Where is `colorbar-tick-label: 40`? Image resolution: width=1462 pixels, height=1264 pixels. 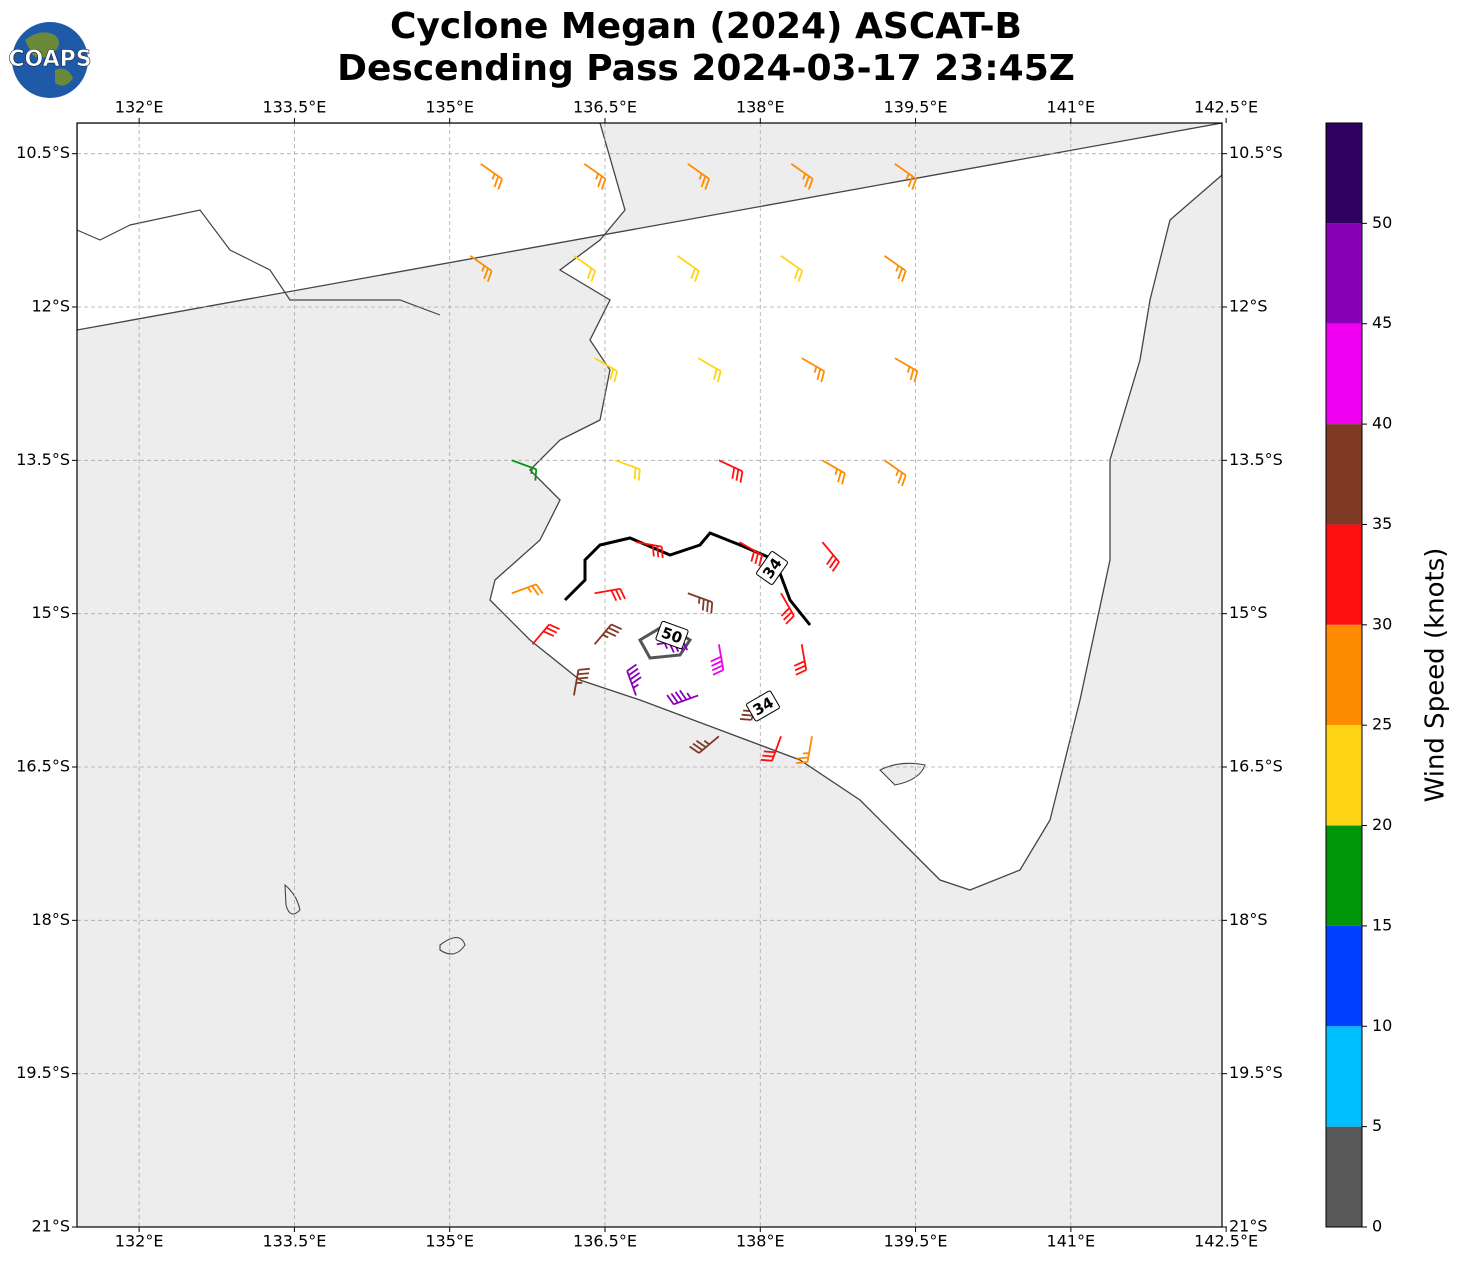 colorbar-tick-label: 40 is located at coordinates (1382, 423).